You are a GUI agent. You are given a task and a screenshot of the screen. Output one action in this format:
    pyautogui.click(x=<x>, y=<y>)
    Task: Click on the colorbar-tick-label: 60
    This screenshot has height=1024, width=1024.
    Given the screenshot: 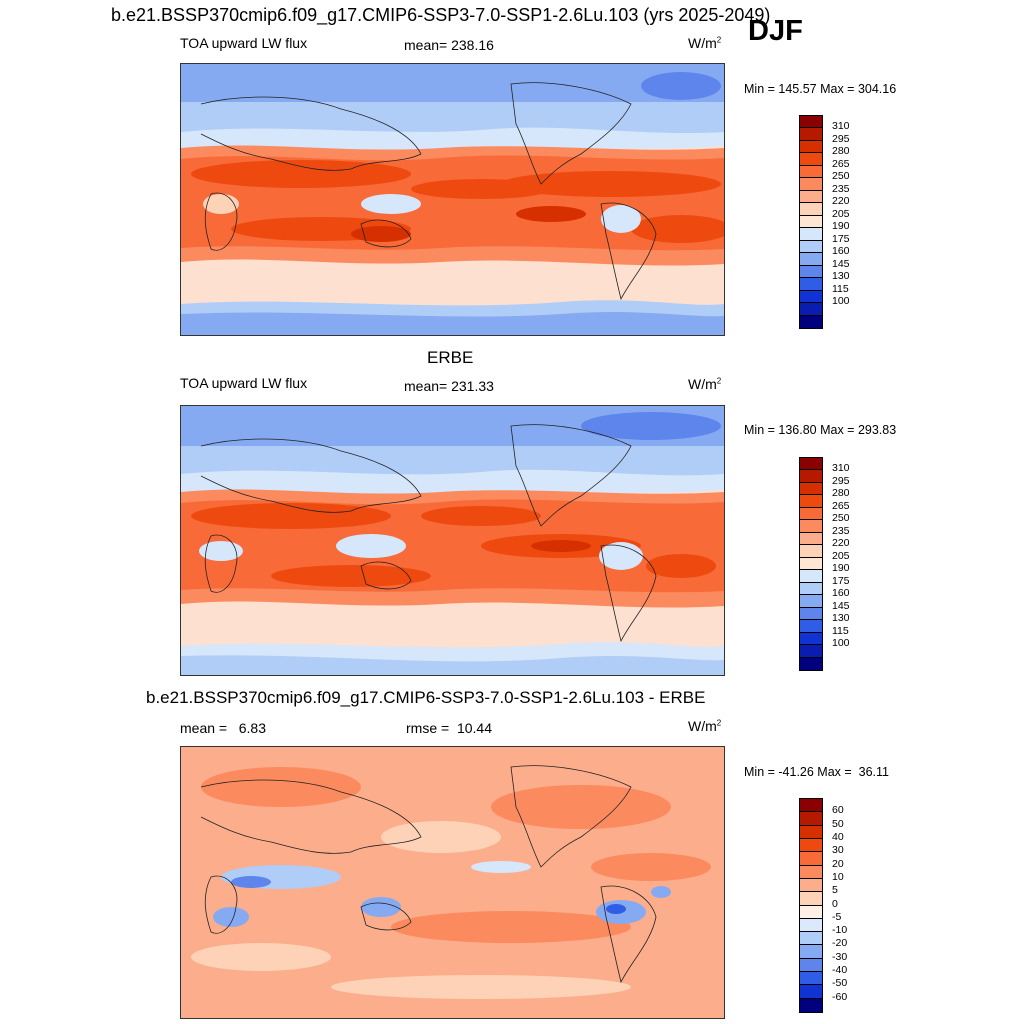 What is the action you would take?
    pyautogui.click(x=838, y=810)
    